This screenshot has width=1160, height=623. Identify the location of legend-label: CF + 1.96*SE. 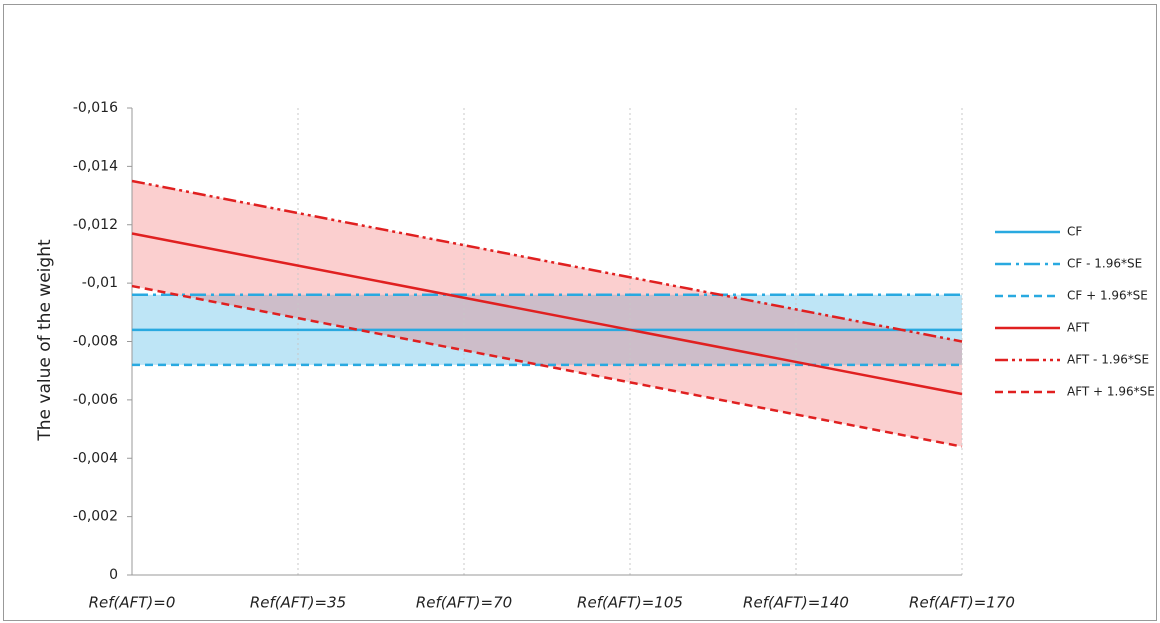
(1107, 296).